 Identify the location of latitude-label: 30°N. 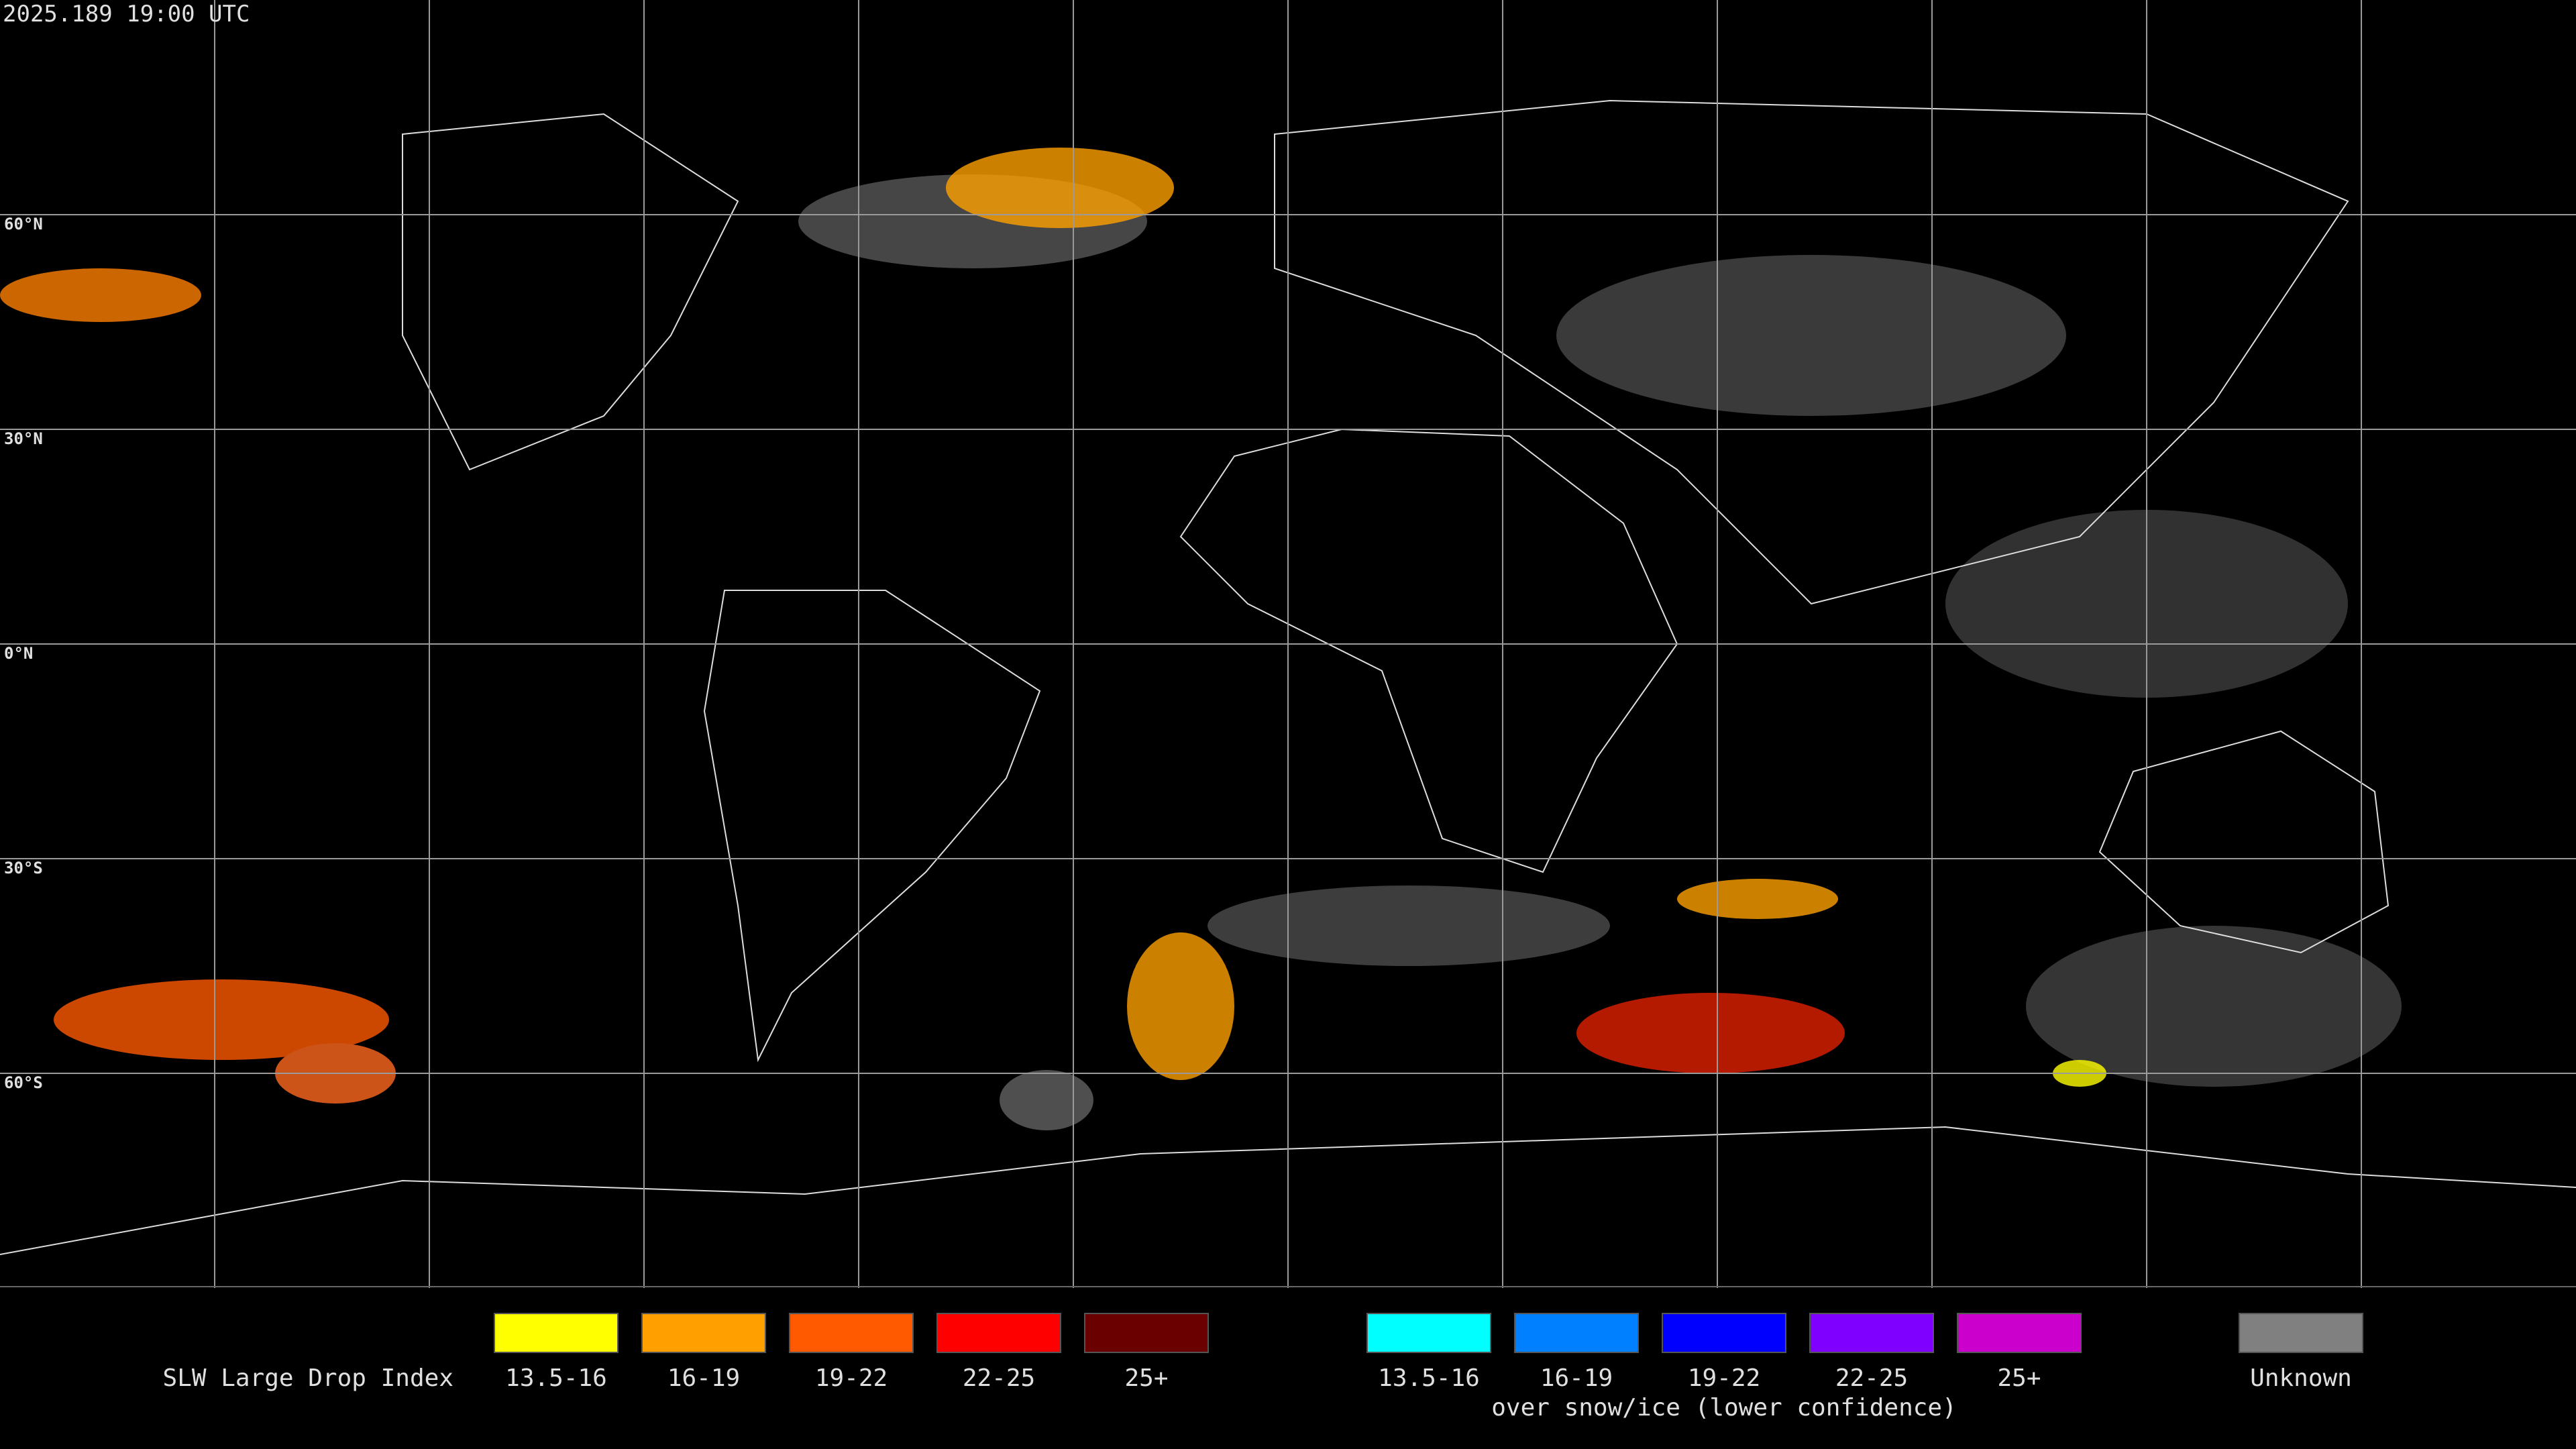
(23, 438).